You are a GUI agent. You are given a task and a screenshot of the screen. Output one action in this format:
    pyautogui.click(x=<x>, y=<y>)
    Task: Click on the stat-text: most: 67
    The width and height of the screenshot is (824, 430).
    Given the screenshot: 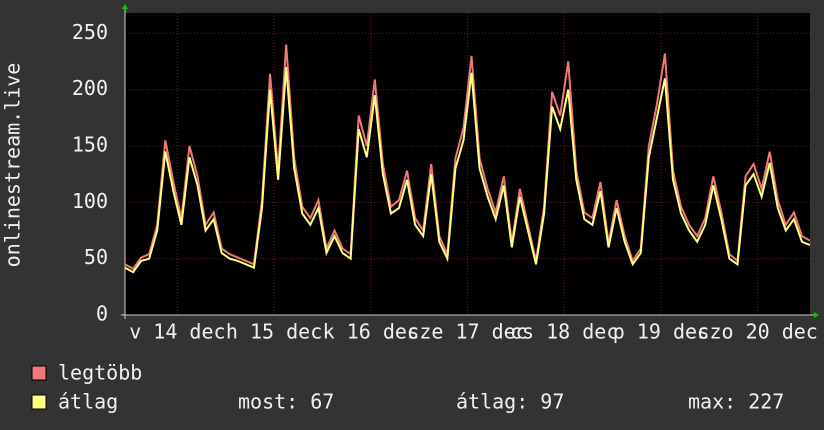 What is the action you would take?
    pyautogui.click(x=286, y=402)
    